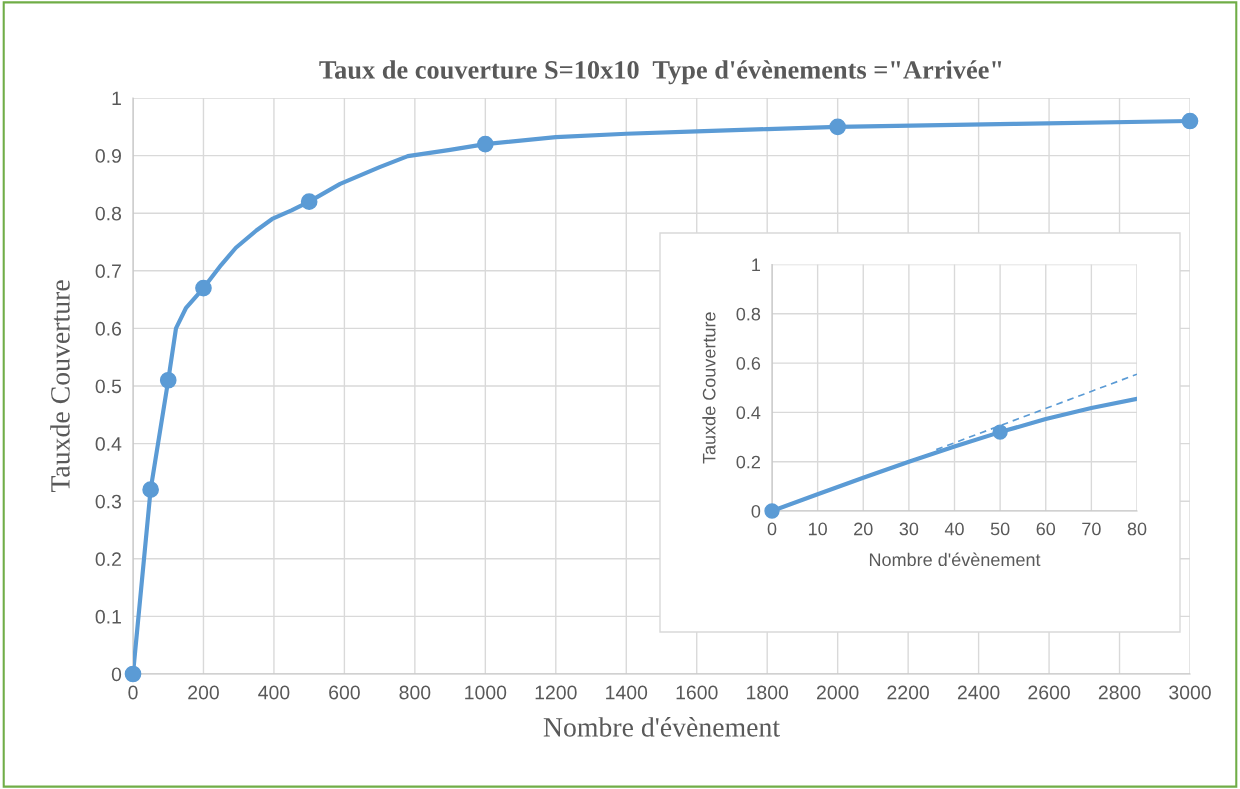  What do you see at coordinates (274, 692) in the screenshot?
I see `x-tick-label: 400` at bounding box center [274, 692].